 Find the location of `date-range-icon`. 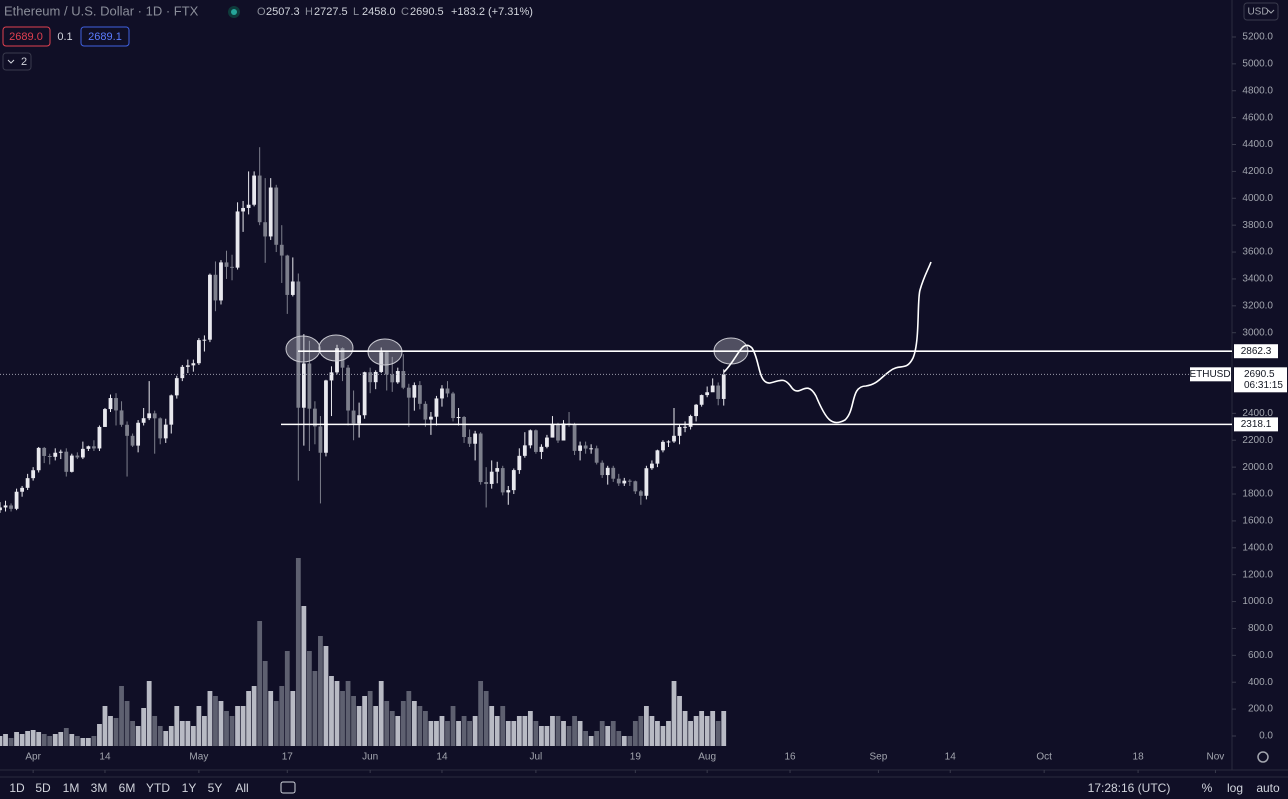

date-range-icon is located at coordinates (288, 787).